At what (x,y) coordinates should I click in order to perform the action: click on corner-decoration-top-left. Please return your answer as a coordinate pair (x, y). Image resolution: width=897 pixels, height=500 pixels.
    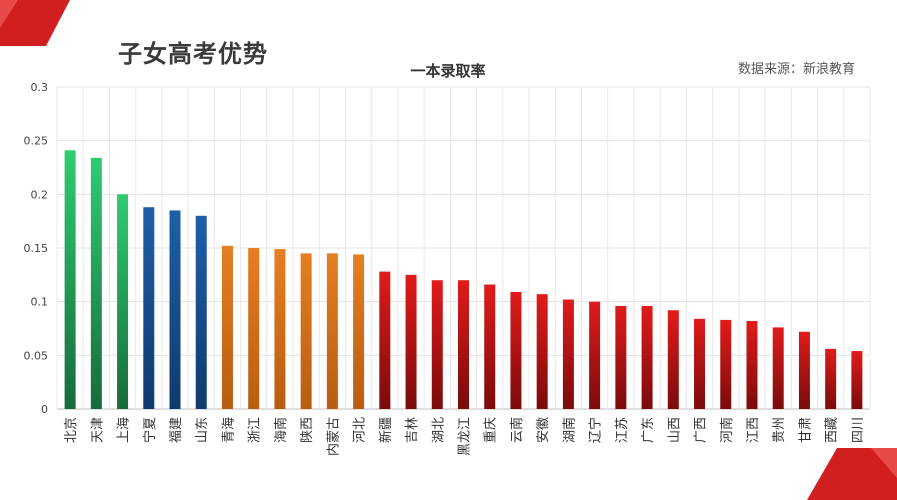
    Looking at the image, I should click on (35, 23).